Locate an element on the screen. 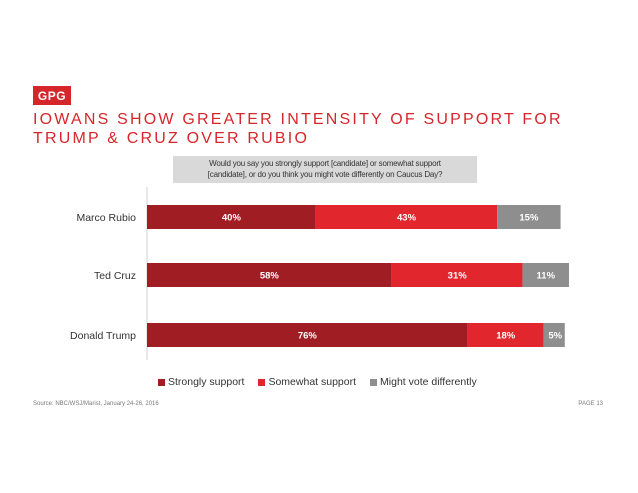 The height and width of the screenshot is (493, 638). data-label-marco-rubio-strongly: 40% is located at coordinates (232, 218).